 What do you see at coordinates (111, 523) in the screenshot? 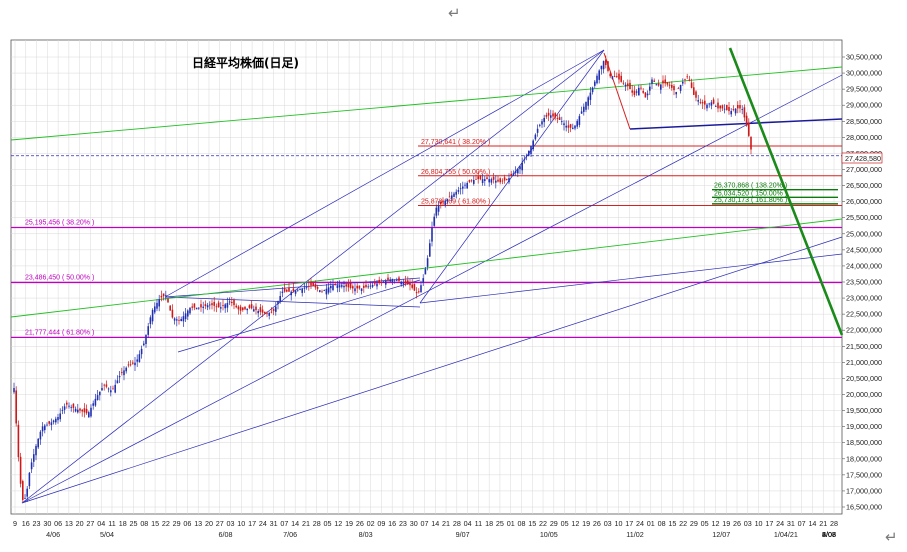
I see `day-tick-label: 11` at bounding box center [111, 523].